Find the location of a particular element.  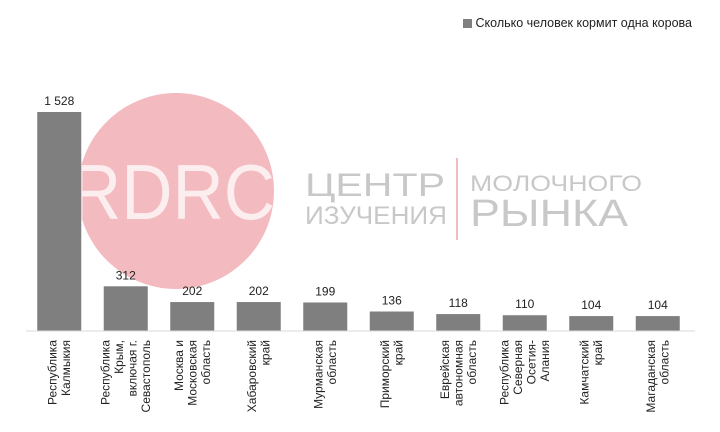

category-label-line: Московская is located at coordinates (192, 373).